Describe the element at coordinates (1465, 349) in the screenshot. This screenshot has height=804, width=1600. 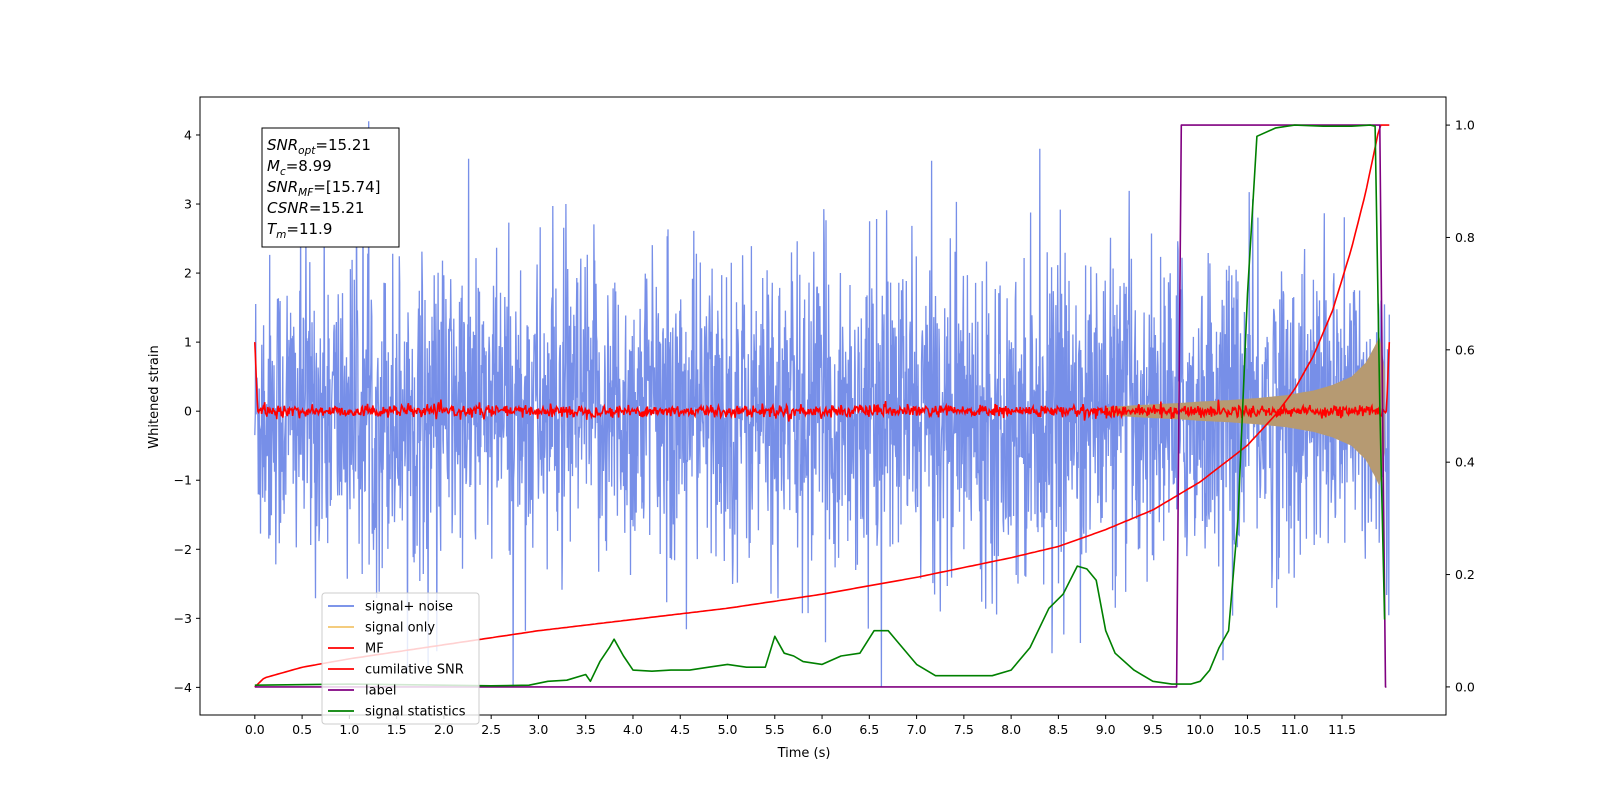
I see `y-right-tick-label: 0.6` at that location.